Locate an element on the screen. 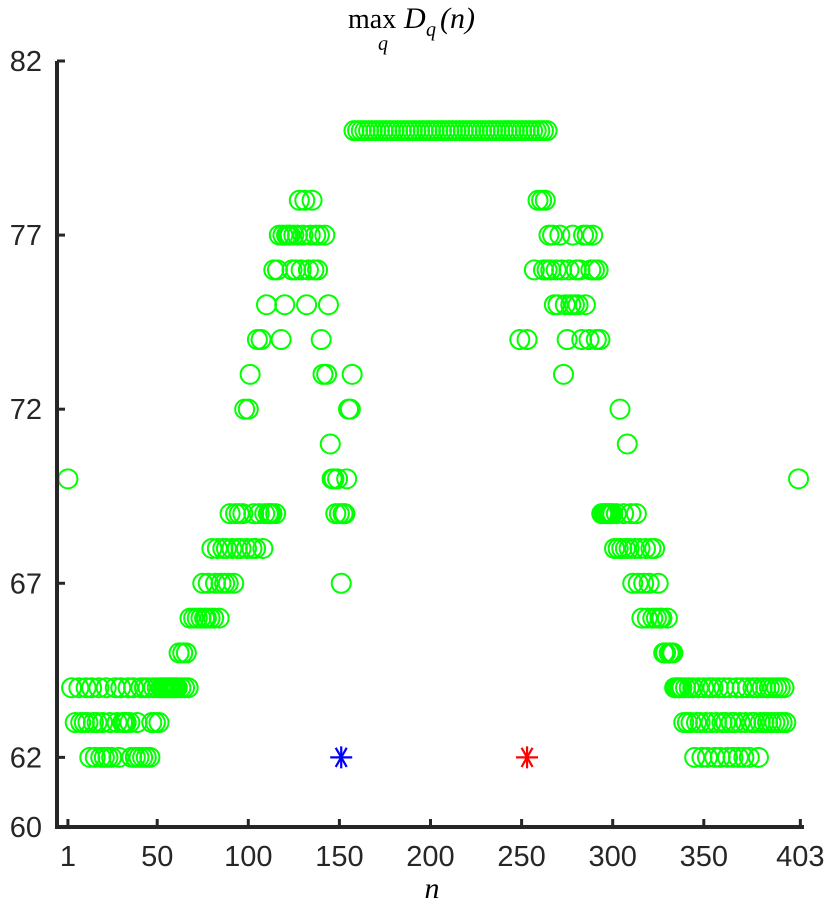 This screenshot has height=910, width=830. x-tick-label: 350 is located at coordinates (704, 857).